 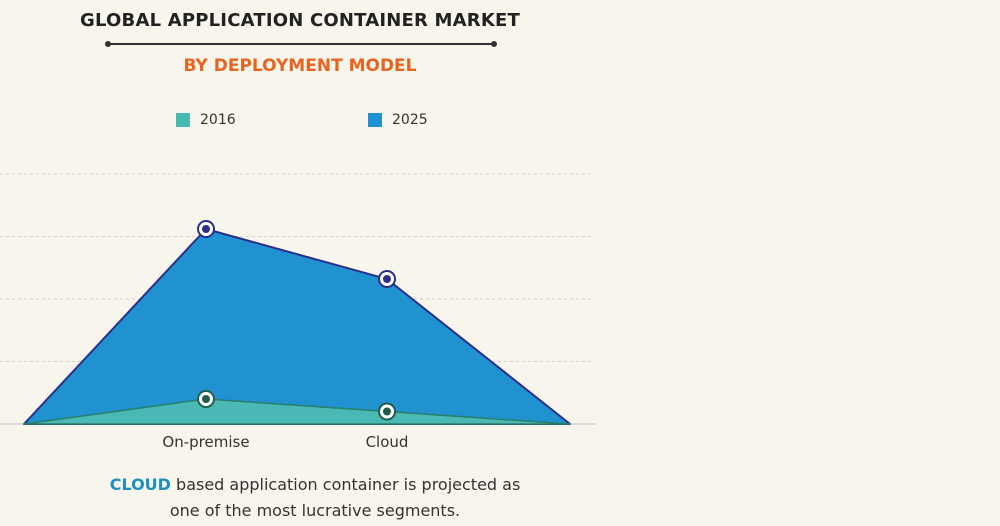 What do you see at coordinates (387, 411) in the screenshot?
I see `marker-dot-2016-Cloud` at bounding box center [387, 411].